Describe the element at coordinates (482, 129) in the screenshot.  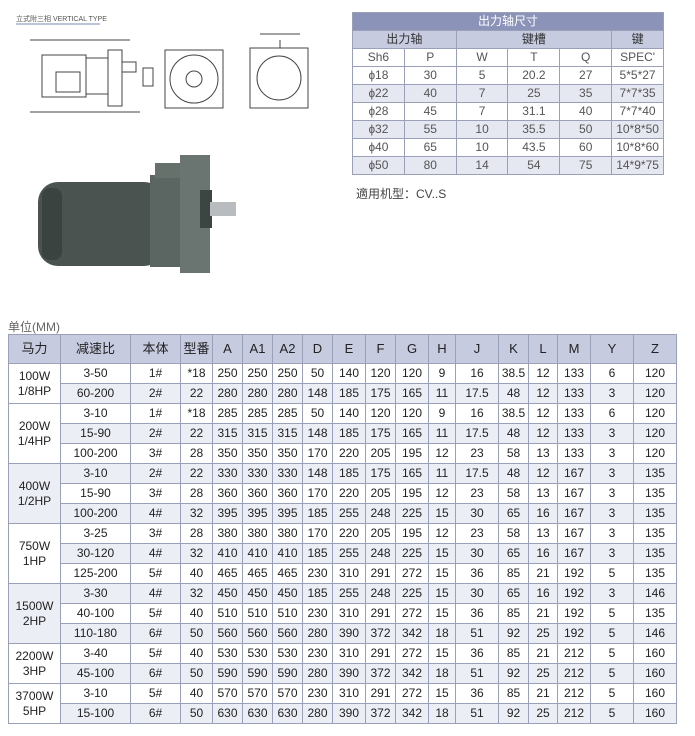
I see `cell: 10` at that location.